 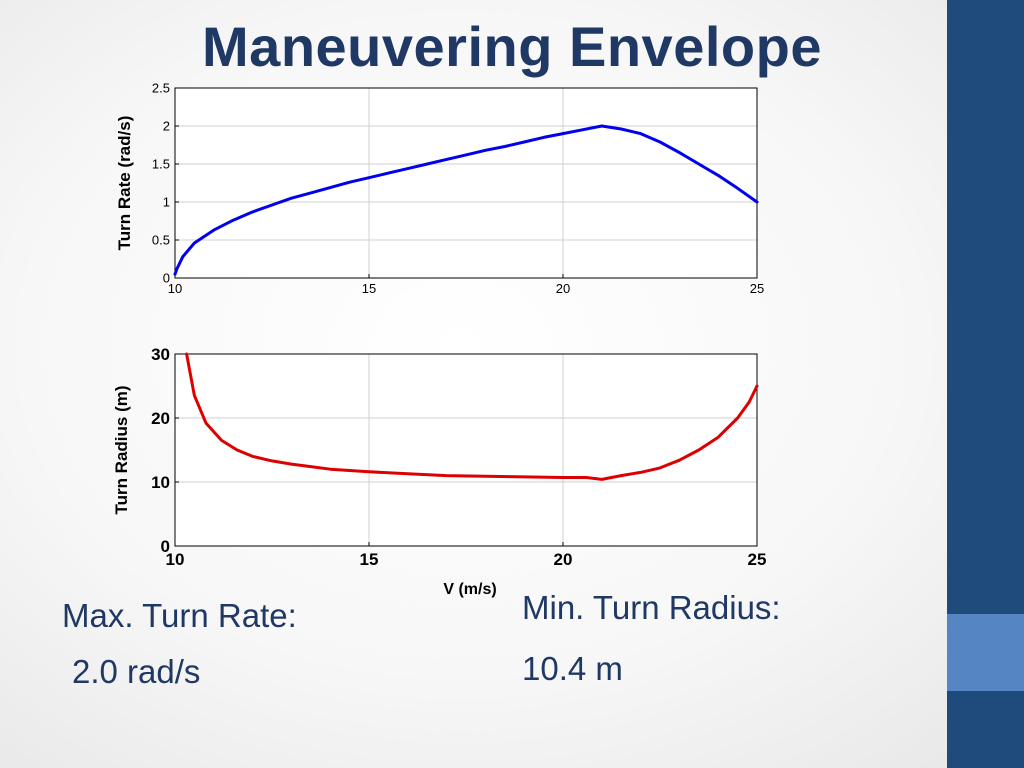 I want to click on max-turn-rate-label: Max. Turn Rate:, so click(x=179, y=615).